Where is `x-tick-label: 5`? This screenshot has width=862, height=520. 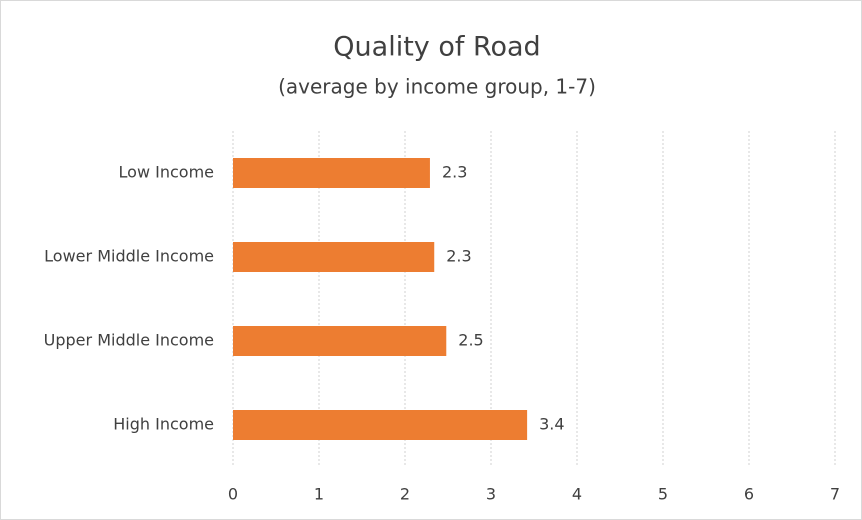
x-tick-label: 5 is located at coordinates (663, 494).